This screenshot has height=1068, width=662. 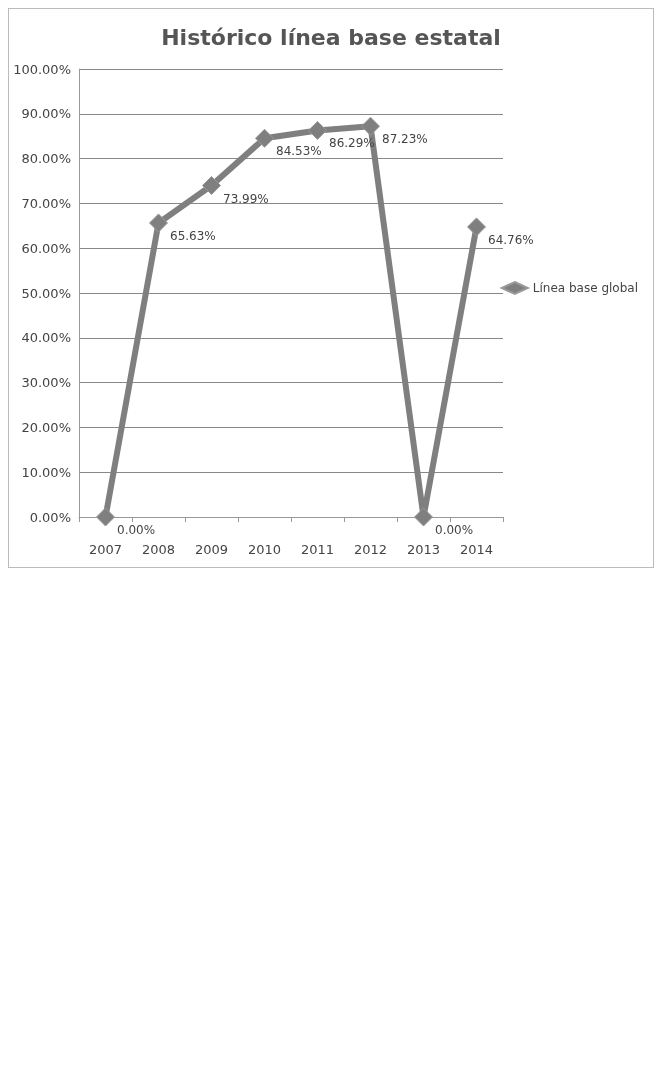 What do you see at coordinates (211, 549) in the screenshot?
I see `x-tick-label: 2009` at bounding box center [211, 549].